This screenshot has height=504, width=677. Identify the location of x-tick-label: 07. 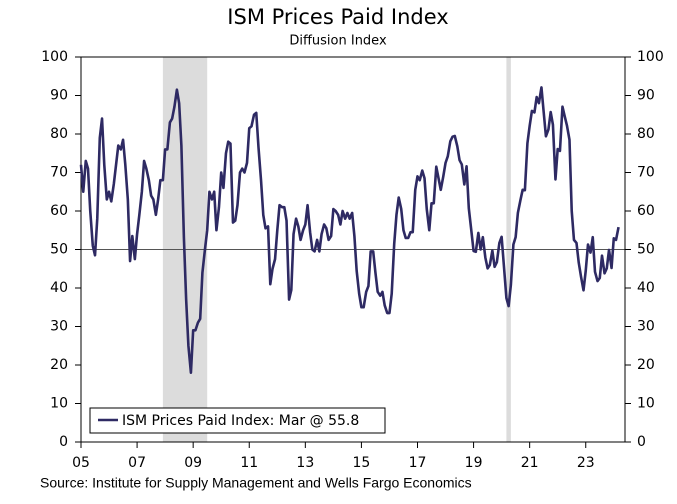
(137, 463).